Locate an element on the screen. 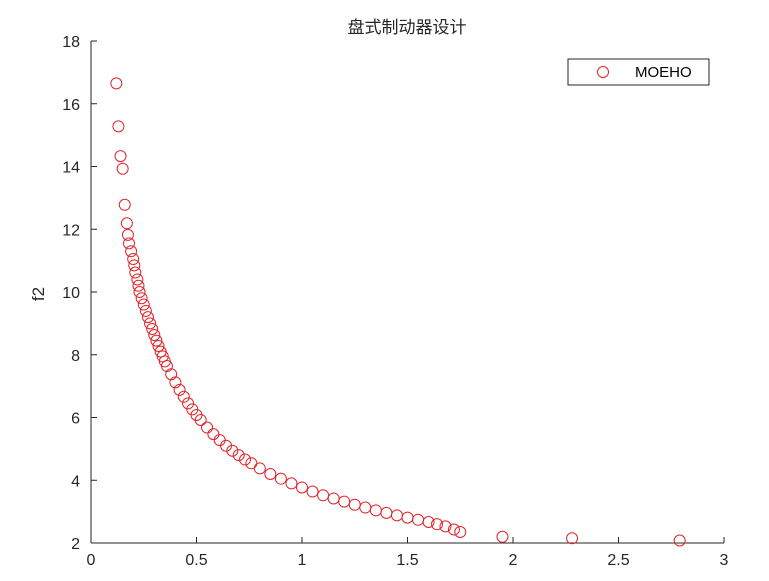 The image size is (769, 581). x-tick-label: 0 is located at coordinates (91, 560).